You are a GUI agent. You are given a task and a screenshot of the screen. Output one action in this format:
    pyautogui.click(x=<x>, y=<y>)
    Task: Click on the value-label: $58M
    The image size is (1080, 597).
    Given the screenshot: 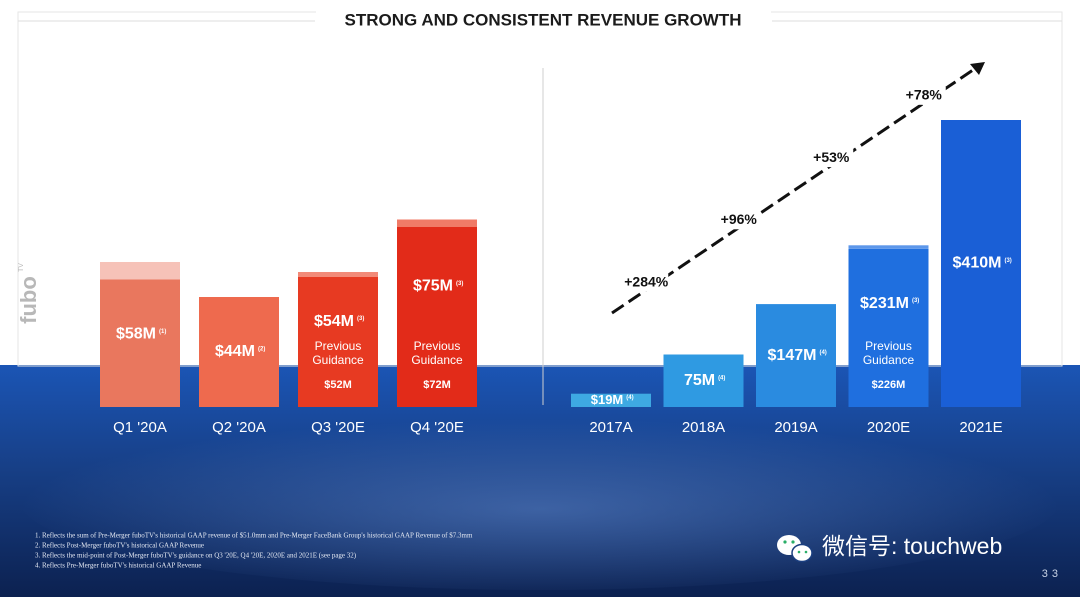 What is the action you would take?
    pyautogui.click(x=136, y=334)
    